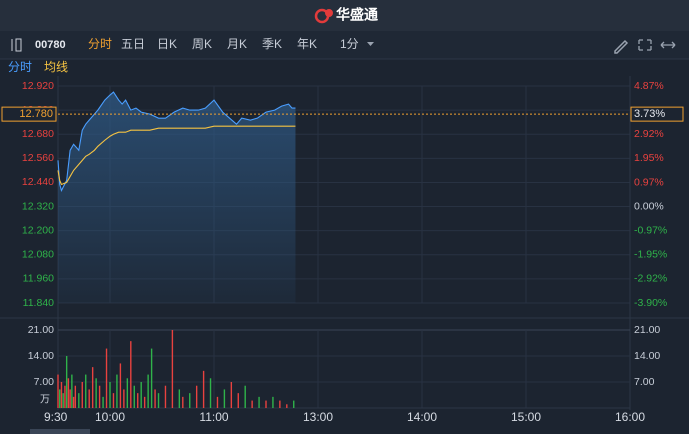  I want to click on fullscreen-icon, so click(645, 45).